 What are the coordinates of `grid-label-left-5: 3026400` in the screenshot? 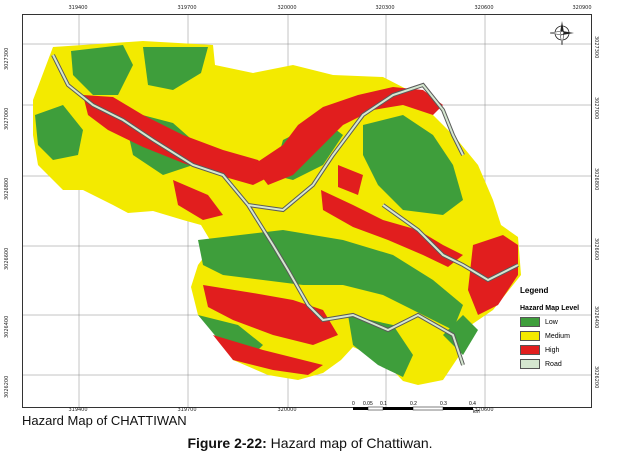 It's located at (7, 326).